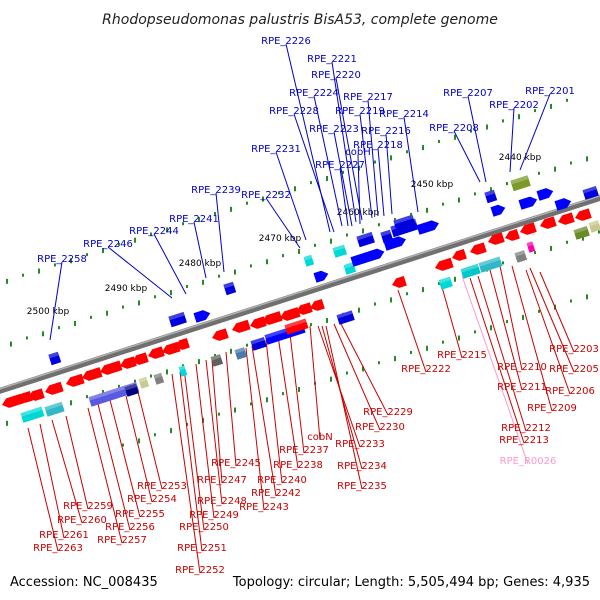 The width and height of the screenshot is (600, 600). What do you see at coordinates (58, 548) in the screenshot?
I see `reverse-gene-label: RPE_2263` at bounding box center [58, 548].